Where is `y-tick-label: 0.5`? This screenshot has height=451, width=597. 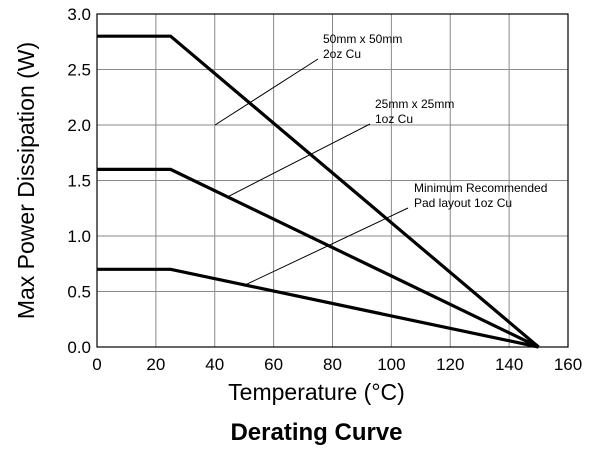
y-tick-label: 0.5 is located at coordinates (79, 292).